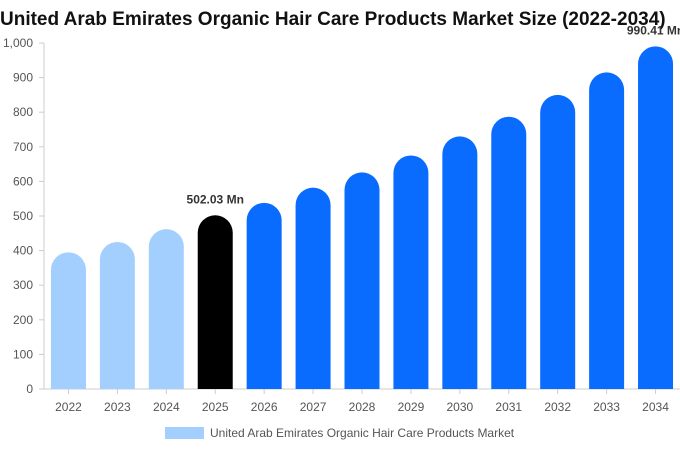  Describe the element at coordinates (117, 315) in the screenshot. I see `bar-2023` at that location.